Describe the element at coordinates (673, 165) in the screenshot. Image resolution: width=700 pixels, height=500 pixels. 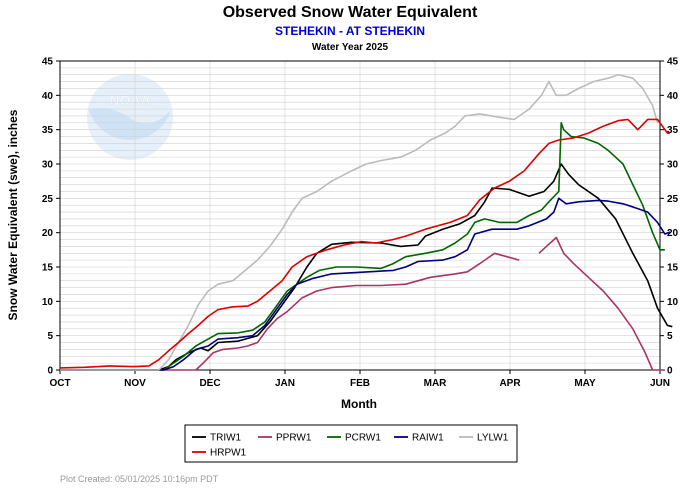
I see `y-tick-label-right: 30` at that location.